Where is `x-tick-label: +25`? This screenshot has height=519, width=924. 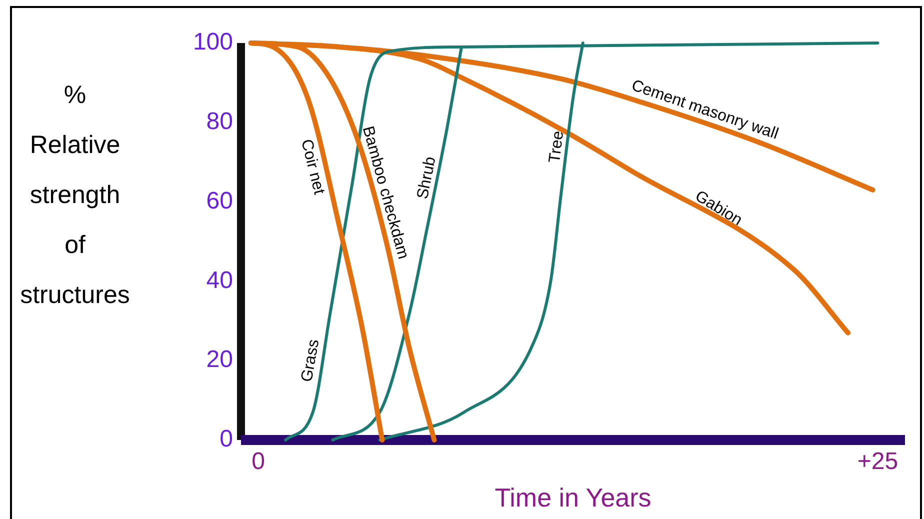 x-tick-label: +25 is located at coordinates (877, 462).